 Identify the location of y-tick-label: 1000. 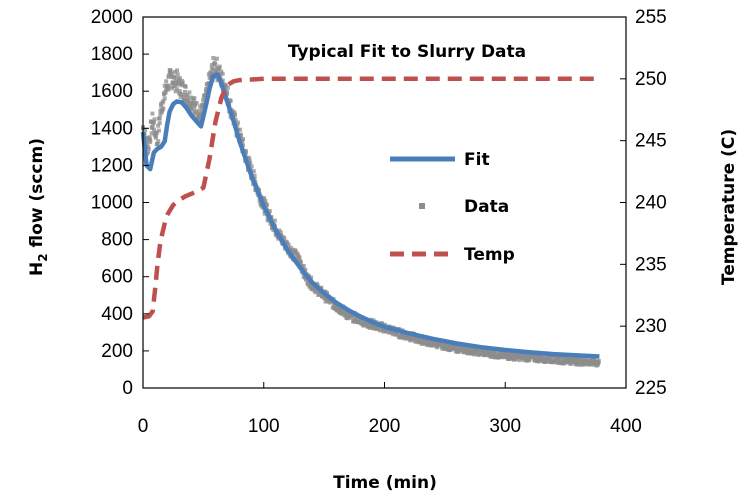
(112, 203).